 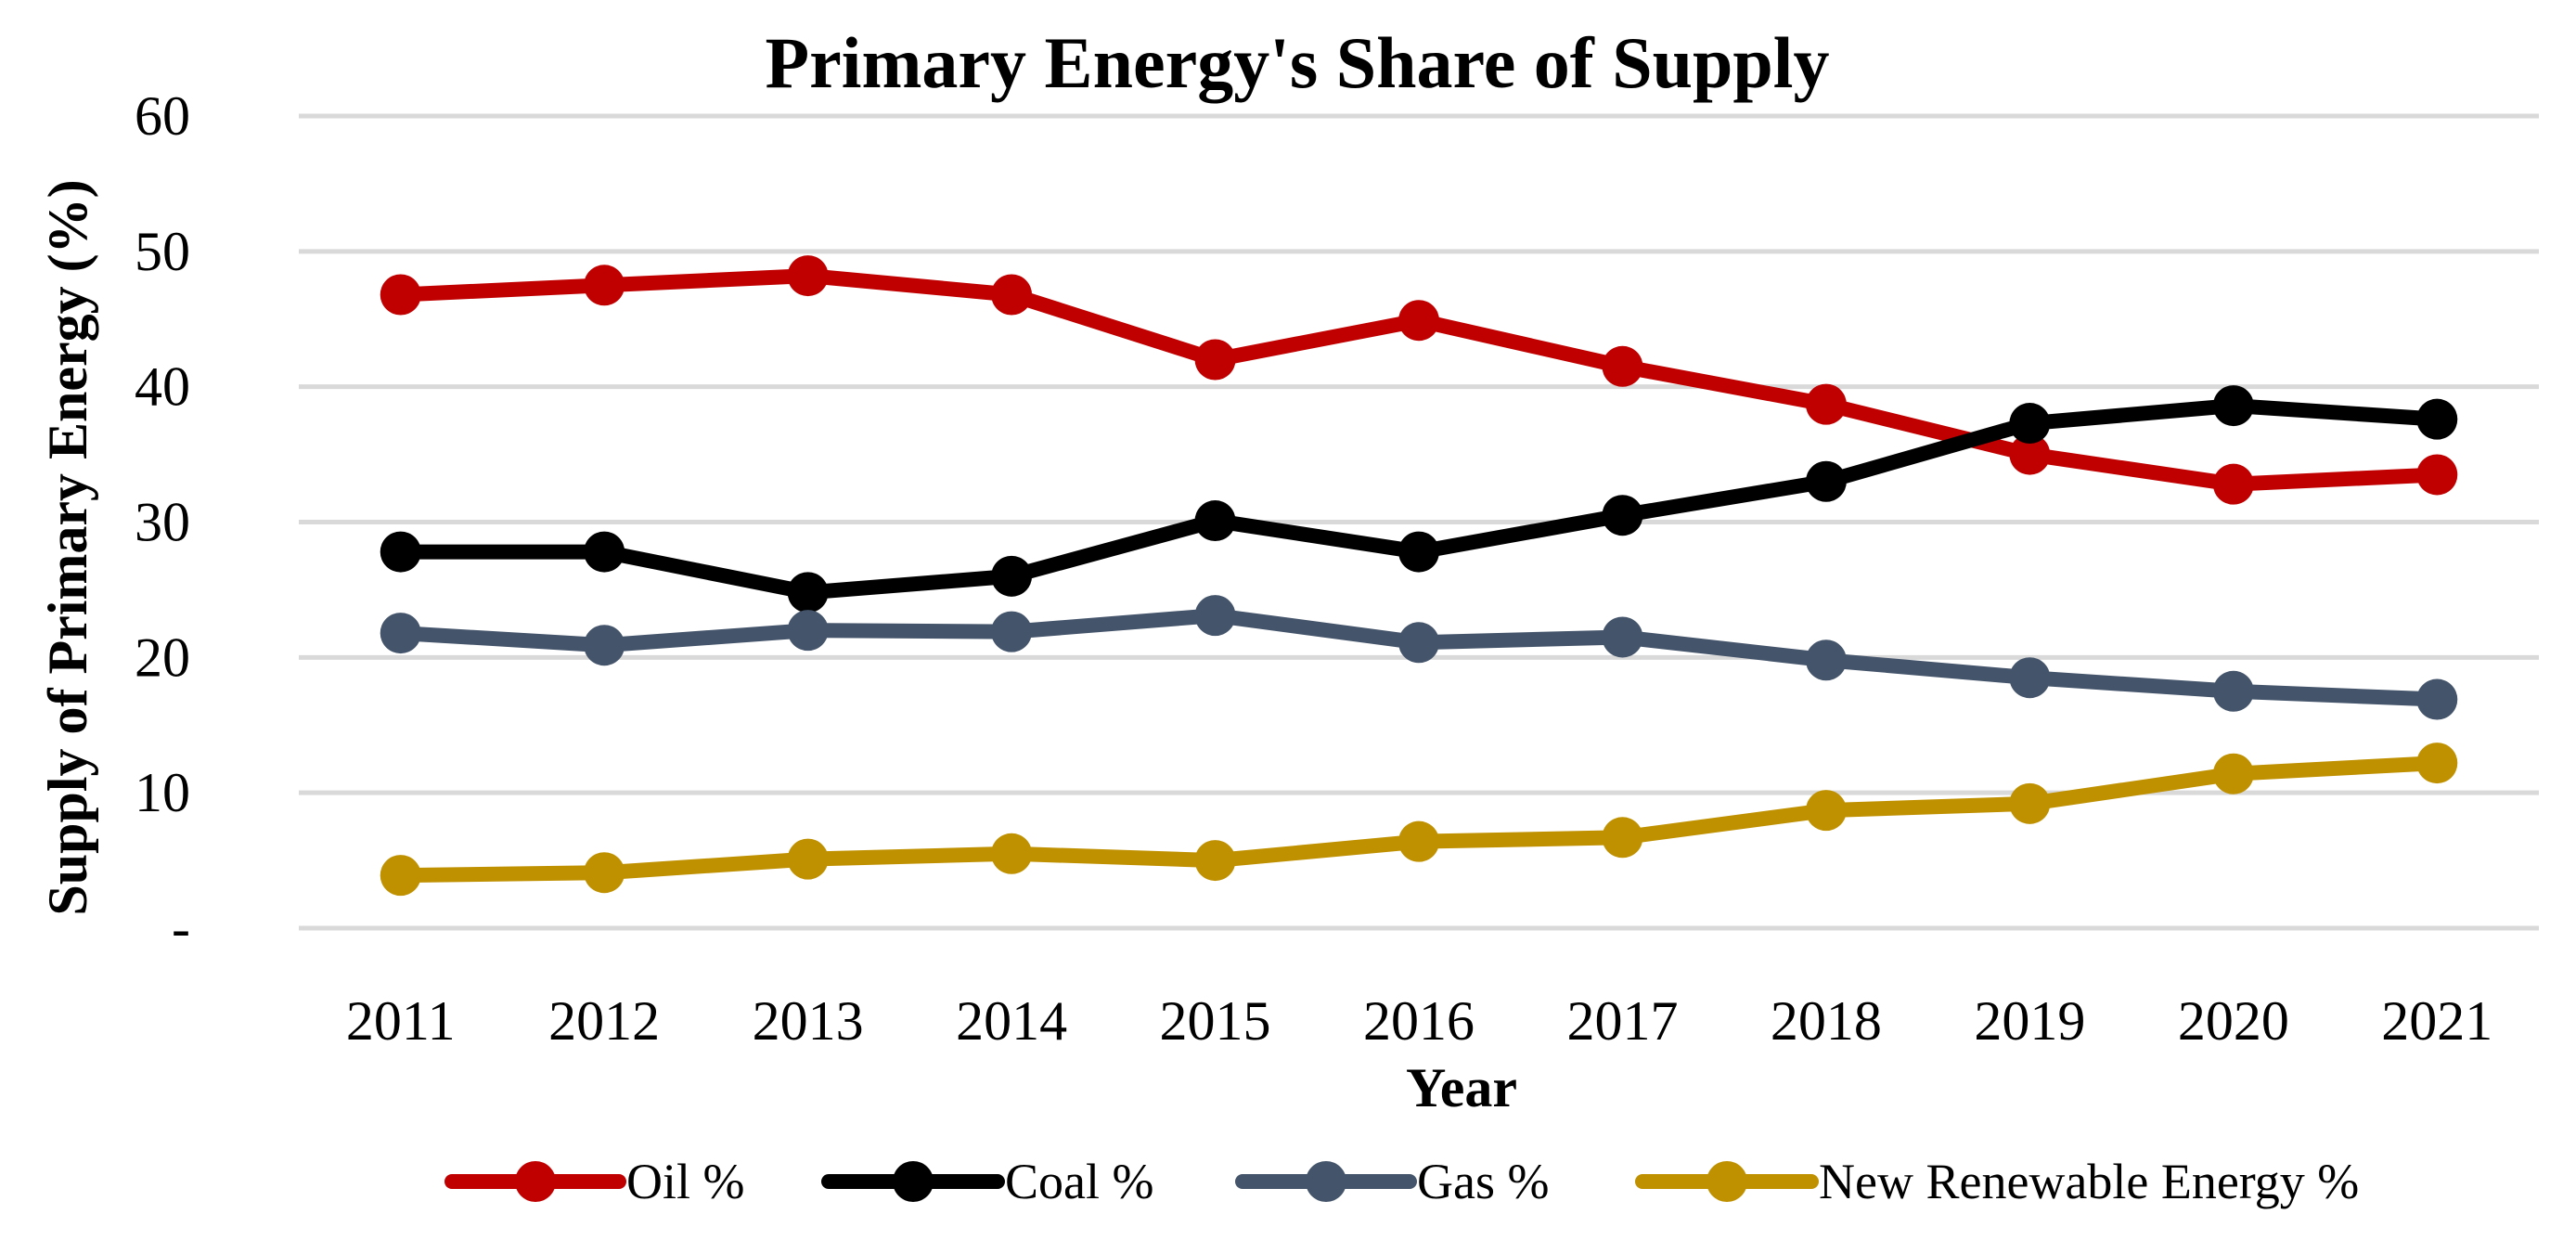 What do you see at coordinates (1012, 631) in the screenshot?
I see `data-point-gas-2014` at bounding box center [1012, 631].